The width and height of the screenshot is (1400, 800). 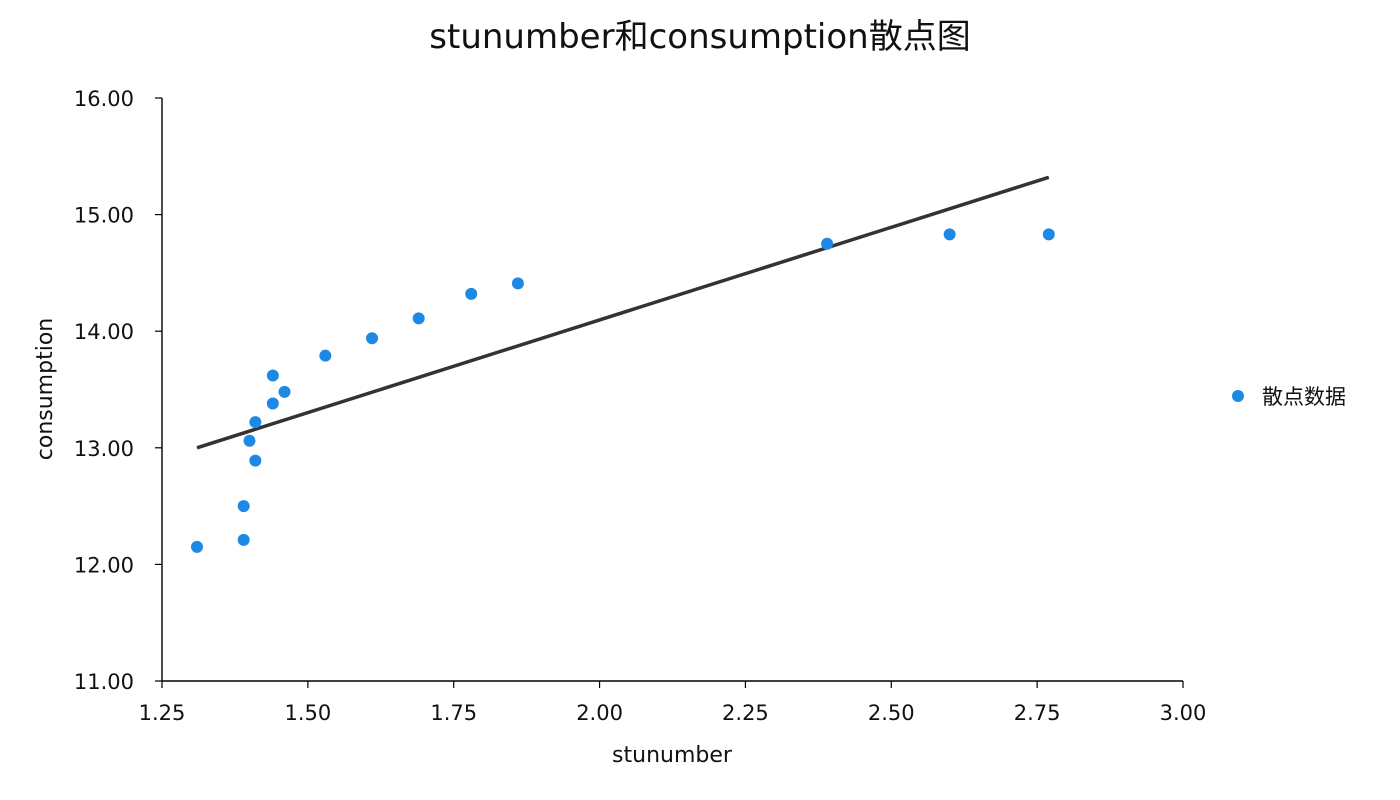 I want to click on y-tick-label: 15.00, so click(x=104, y=216).